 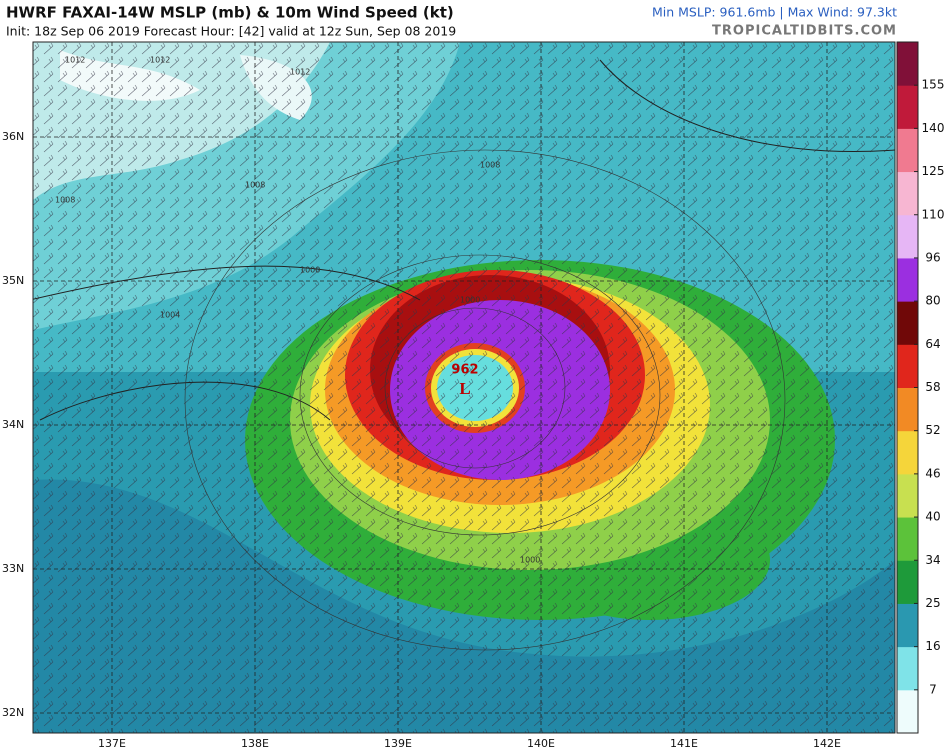 What do you see at coordinates (13, 136) in the screenshot?
I see `lat-label: 36N` at bounding box center [13, 136].